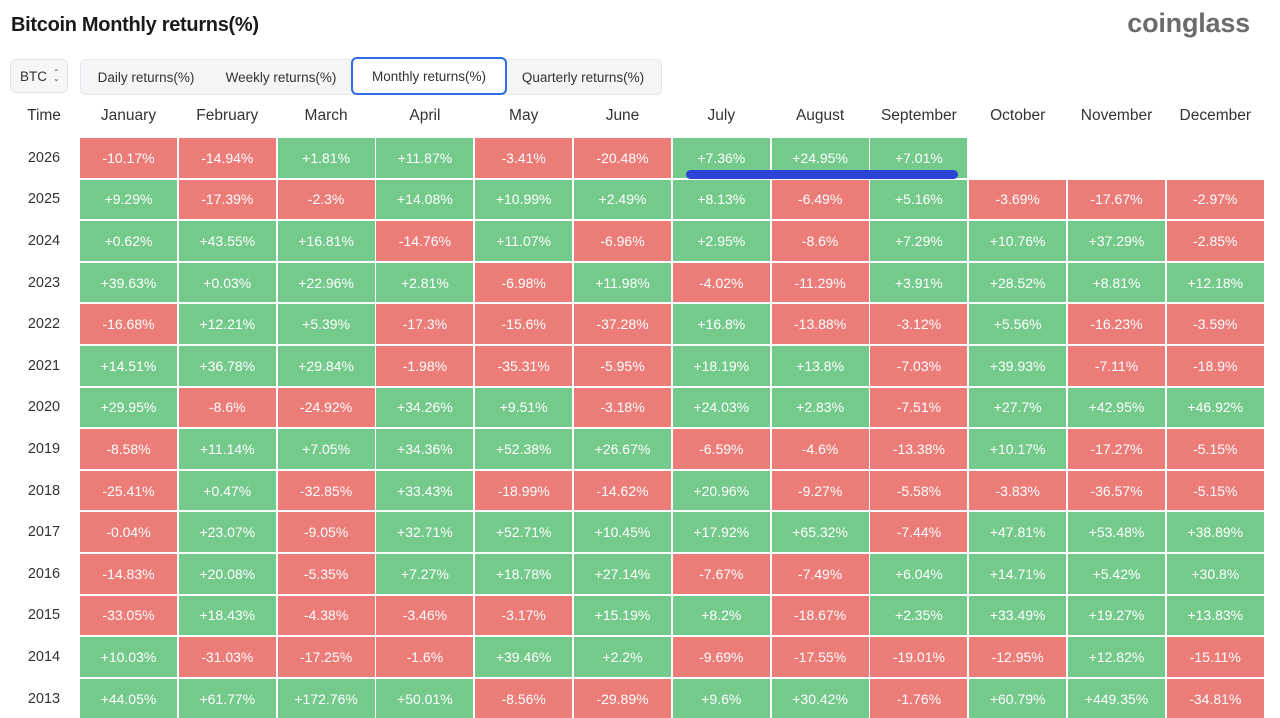 This screenshot has height=718, width=1280. Describe the element at coordinates (1018, 324) in the screenshot. I see `return-cell-2022-october: +5.56%` at that location.